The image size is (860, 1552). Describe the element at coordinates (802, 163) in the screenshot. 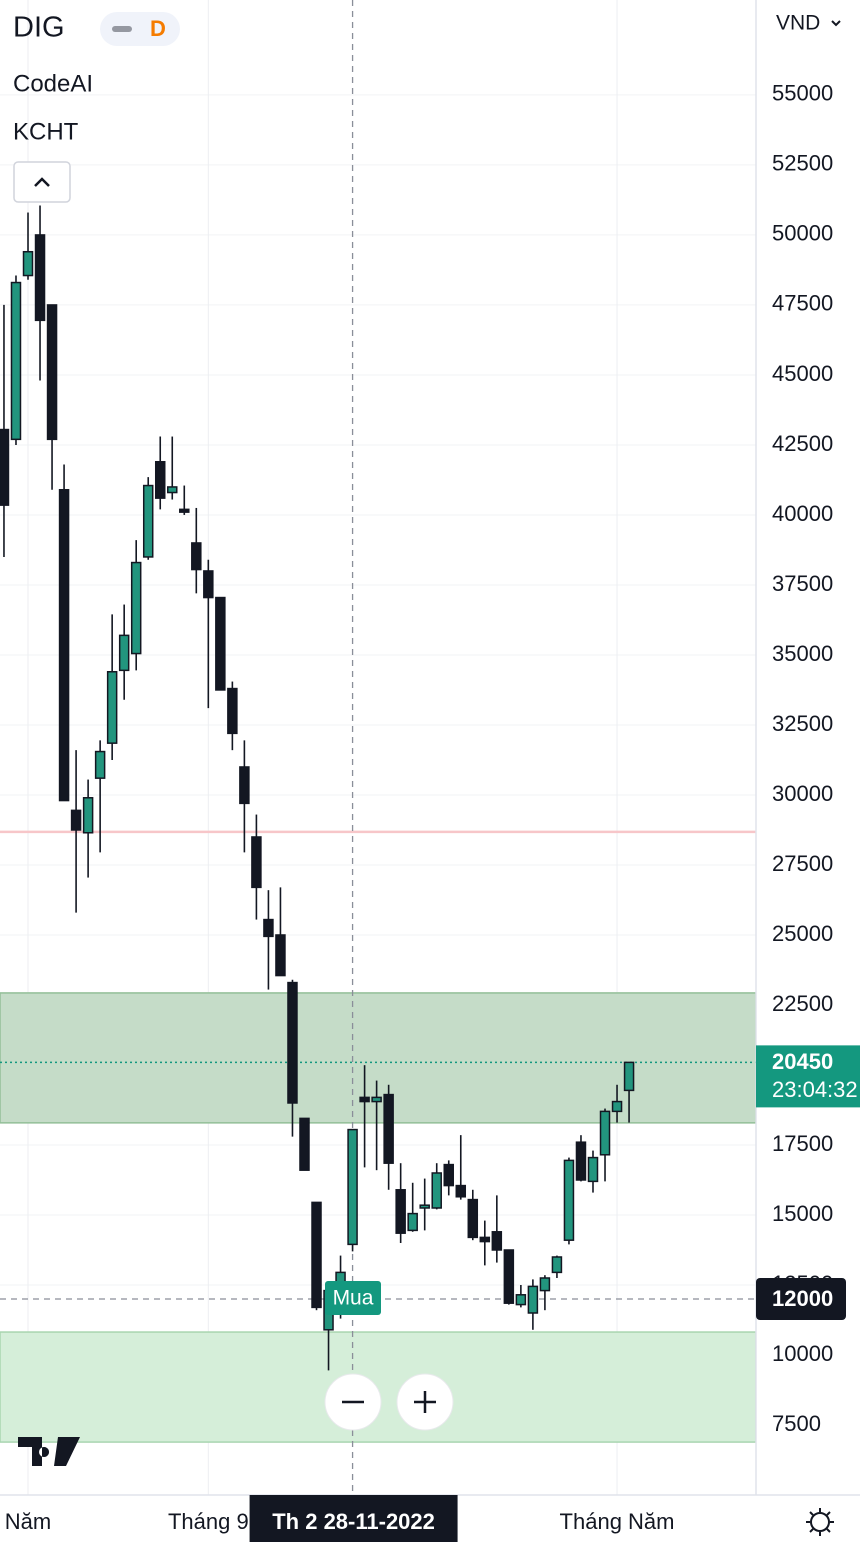

I see `y-tick-label: 52500` at that location.